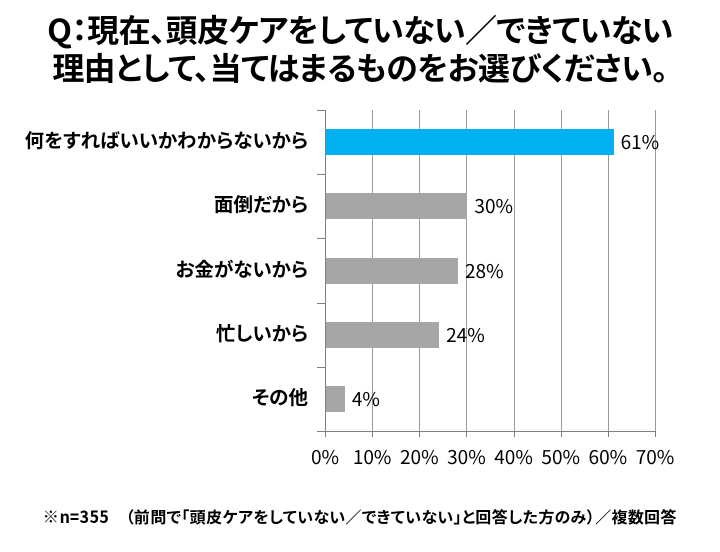 The image size is (720, 552). I want to click on x-axis-tick-label: 10%, so click(372, 456).